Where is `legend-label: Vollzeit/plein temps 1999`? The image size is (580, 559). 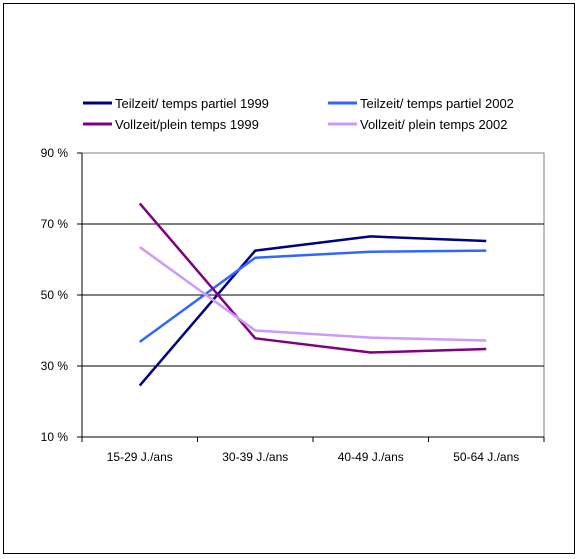 legend-label: Vollzeit/plein temps 1999 is located at coordinates (187, 124).